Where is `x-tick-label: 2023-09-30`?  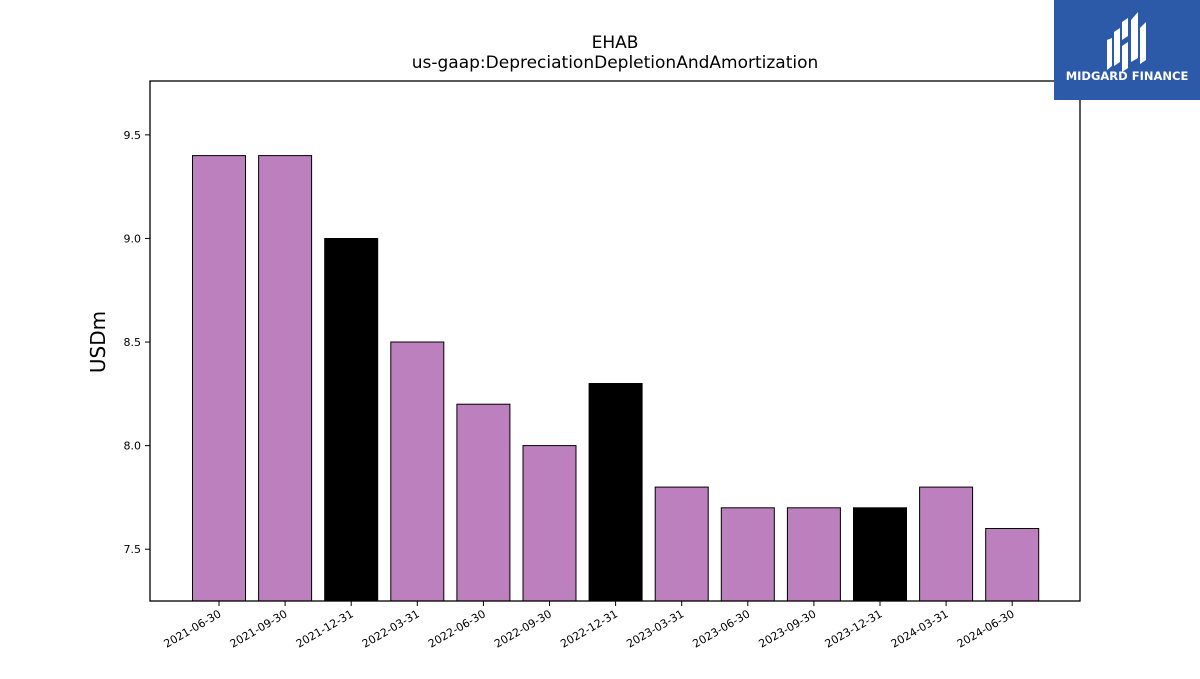 x-tick-label: 2023-09-30 is located at coordinates (788, 628).